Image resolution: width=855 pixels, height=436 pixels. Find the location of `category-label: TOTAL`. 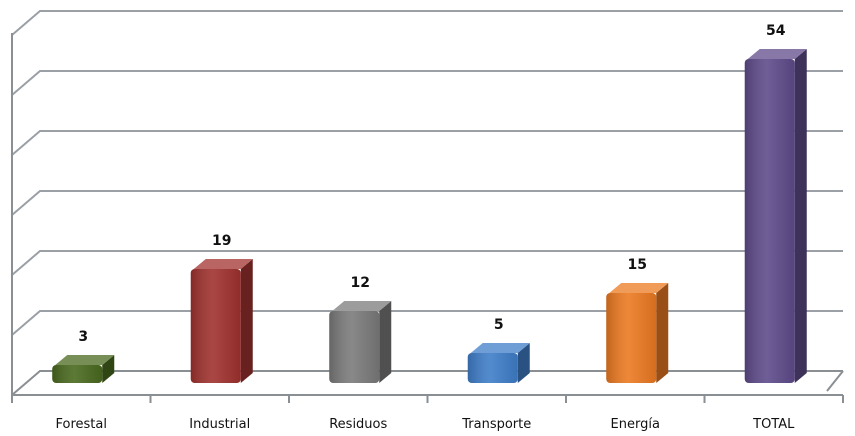

category-label: TOTAL is located at coordinates (773, 424).